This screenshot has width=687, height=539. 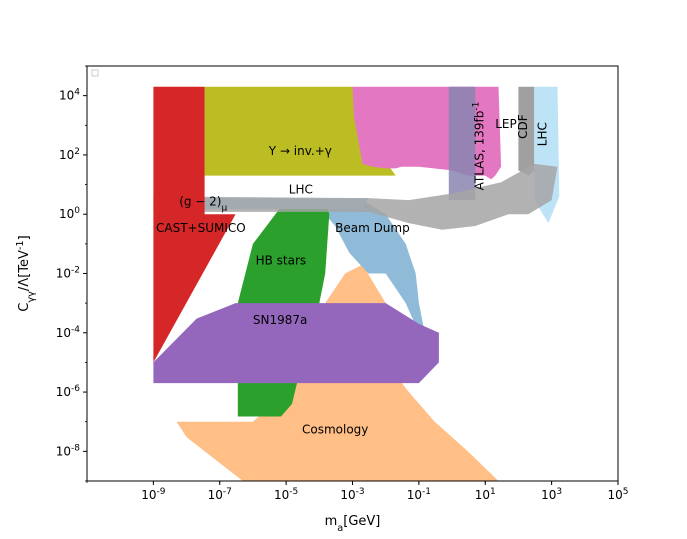 What do you see at coordinates (68, 273) in the screenshot?
I see `y-tick-label: 10-2` at bounding box center [68, 273].